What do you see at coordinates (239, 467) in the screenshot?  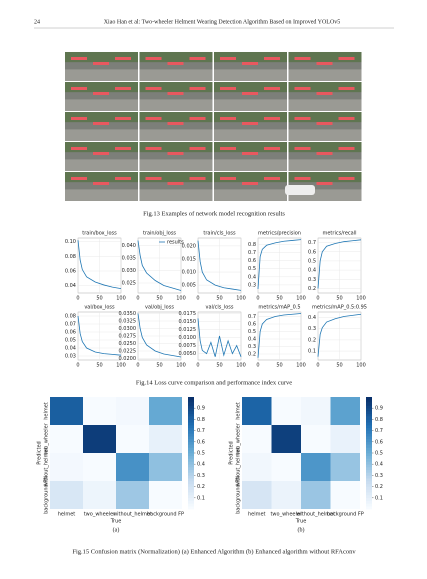 I see `y-category-label: without_helmet` at bounding box center [239, 467].